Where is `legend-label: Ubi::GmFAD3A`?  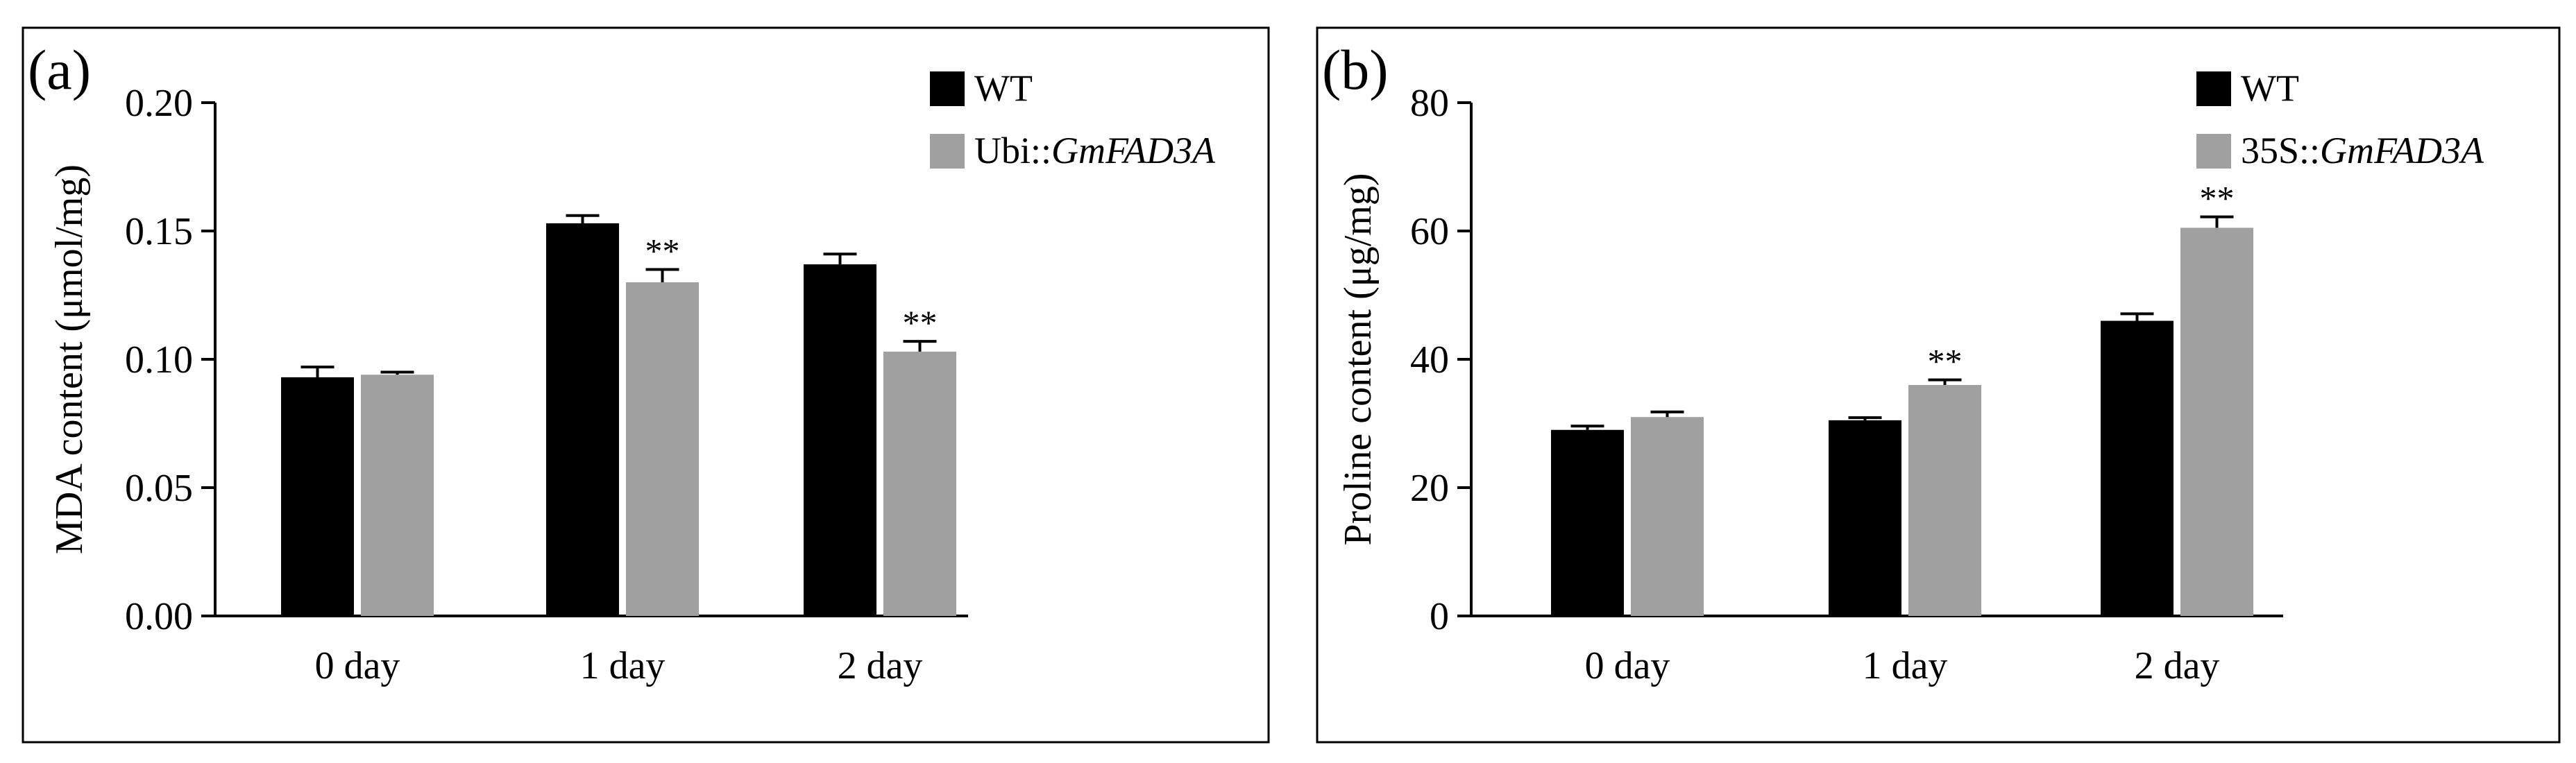 legend-label: Ubi::GmFAD3A is located at coordinates (1095, 150).